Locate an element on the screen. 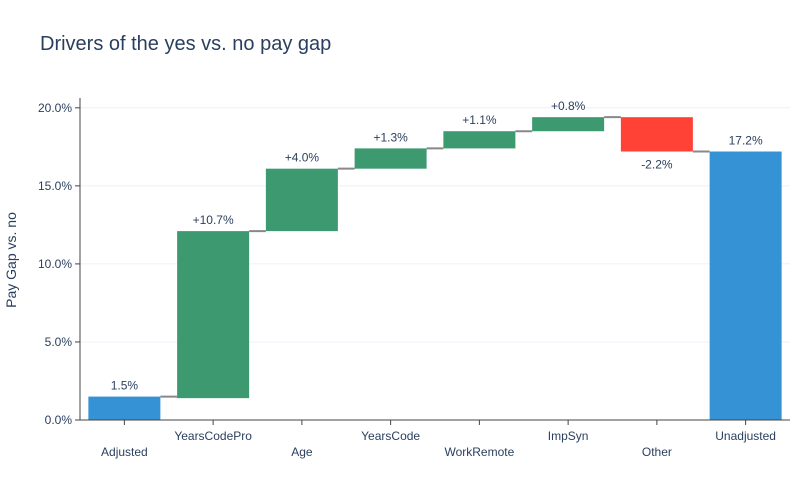 Image resolution: width=800 pixels, height=500 pixels. bar-value-label: +1.3% is located at coordinates (390, 137).